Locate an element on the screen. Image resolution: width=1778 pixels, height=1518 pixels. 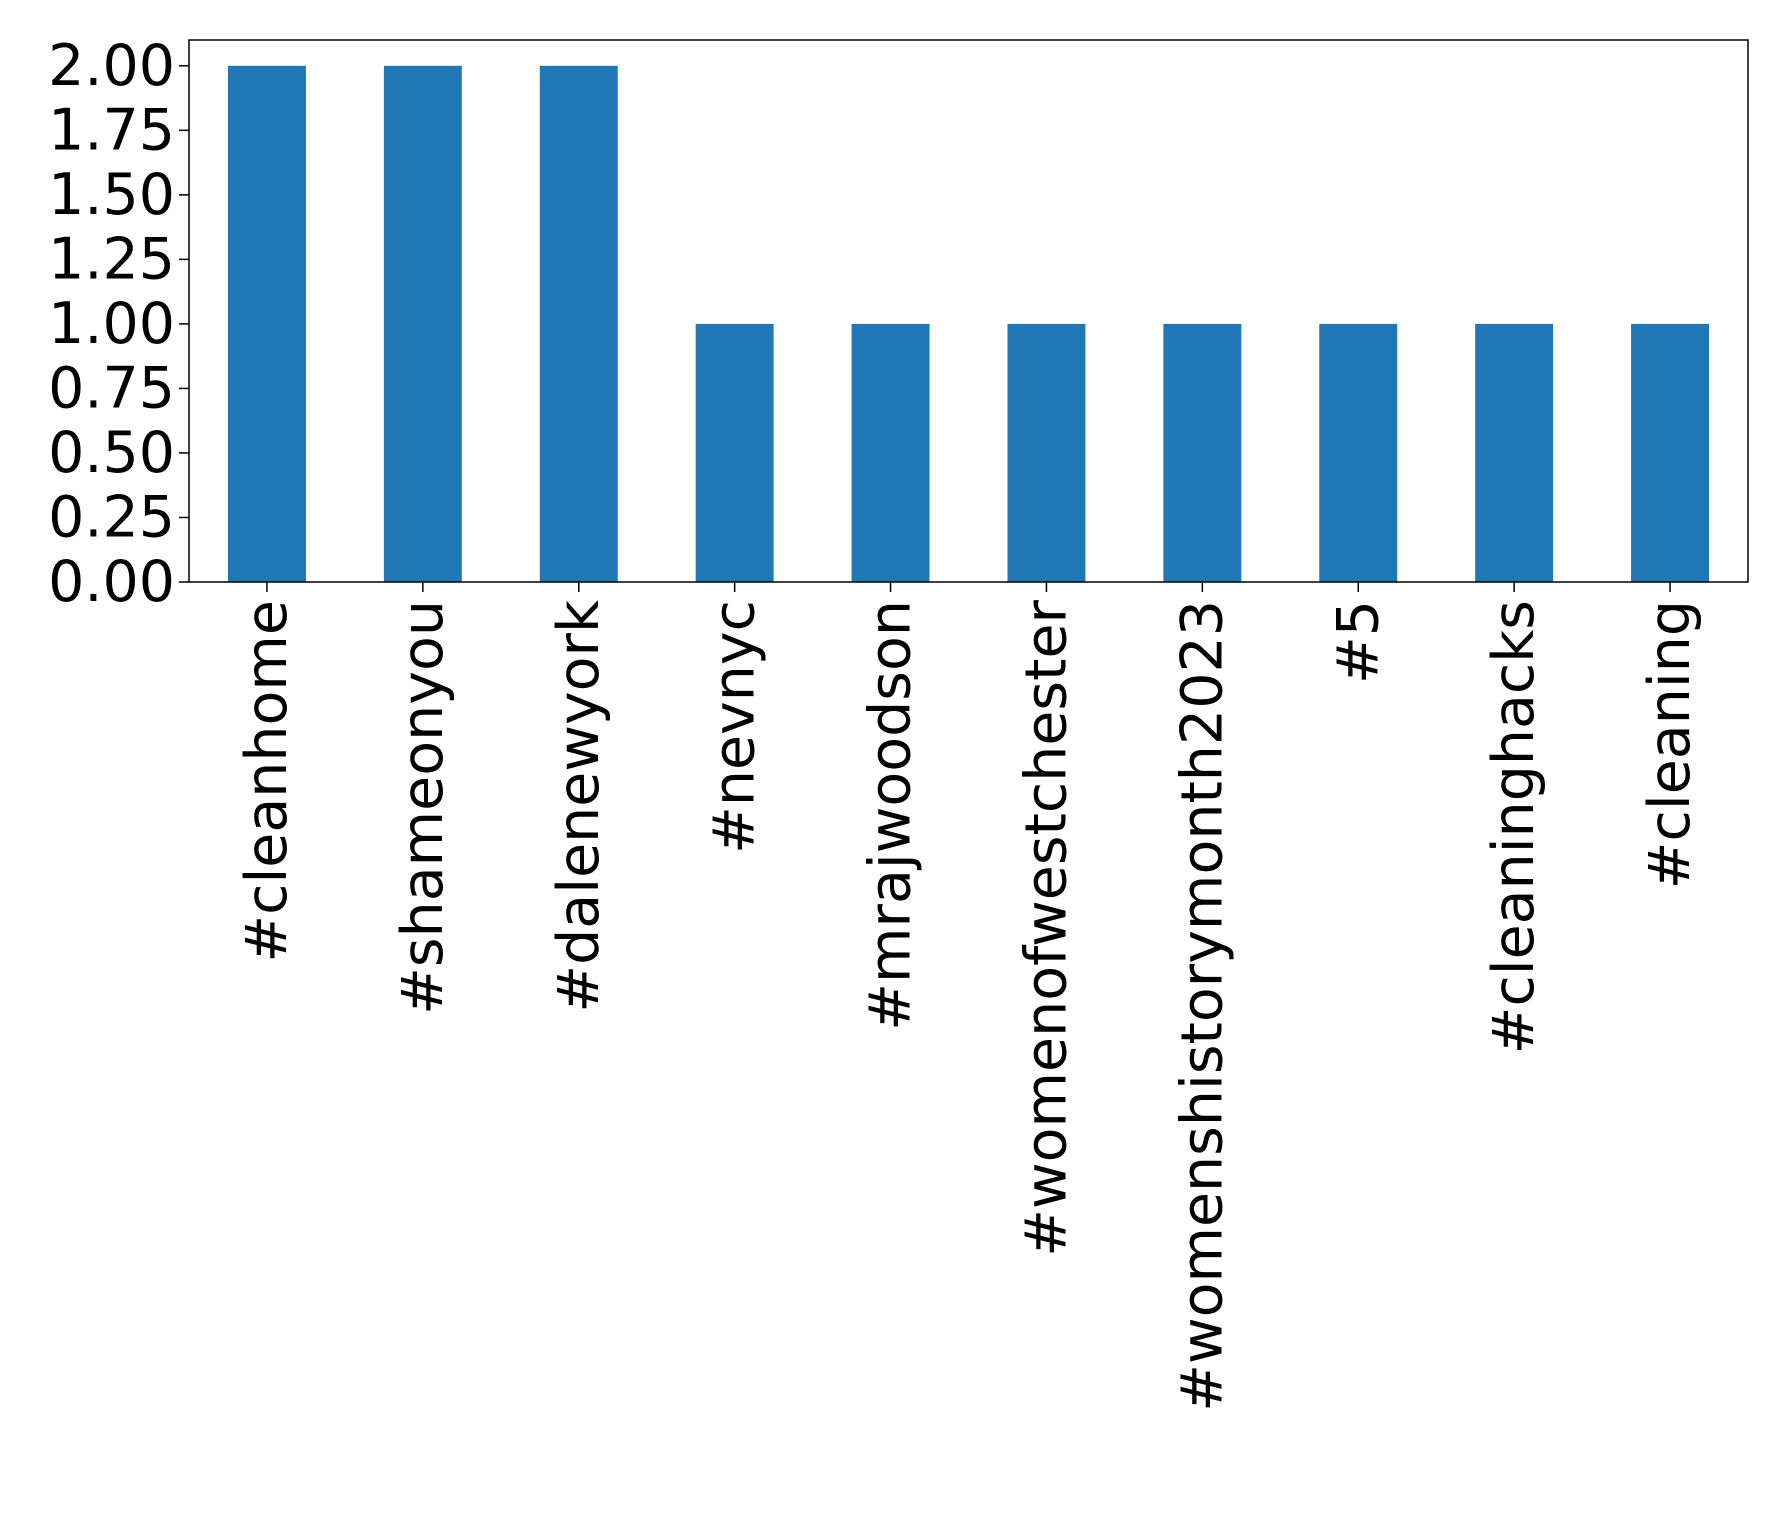
y-tick-label: 0.50 is located at coordinates (111, 453).